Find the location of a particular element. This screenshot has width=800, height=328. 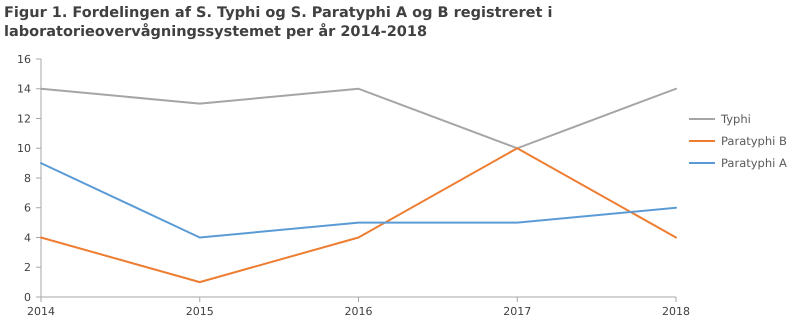

x-tick-label: 2017 is located at coordinates (517, 311).